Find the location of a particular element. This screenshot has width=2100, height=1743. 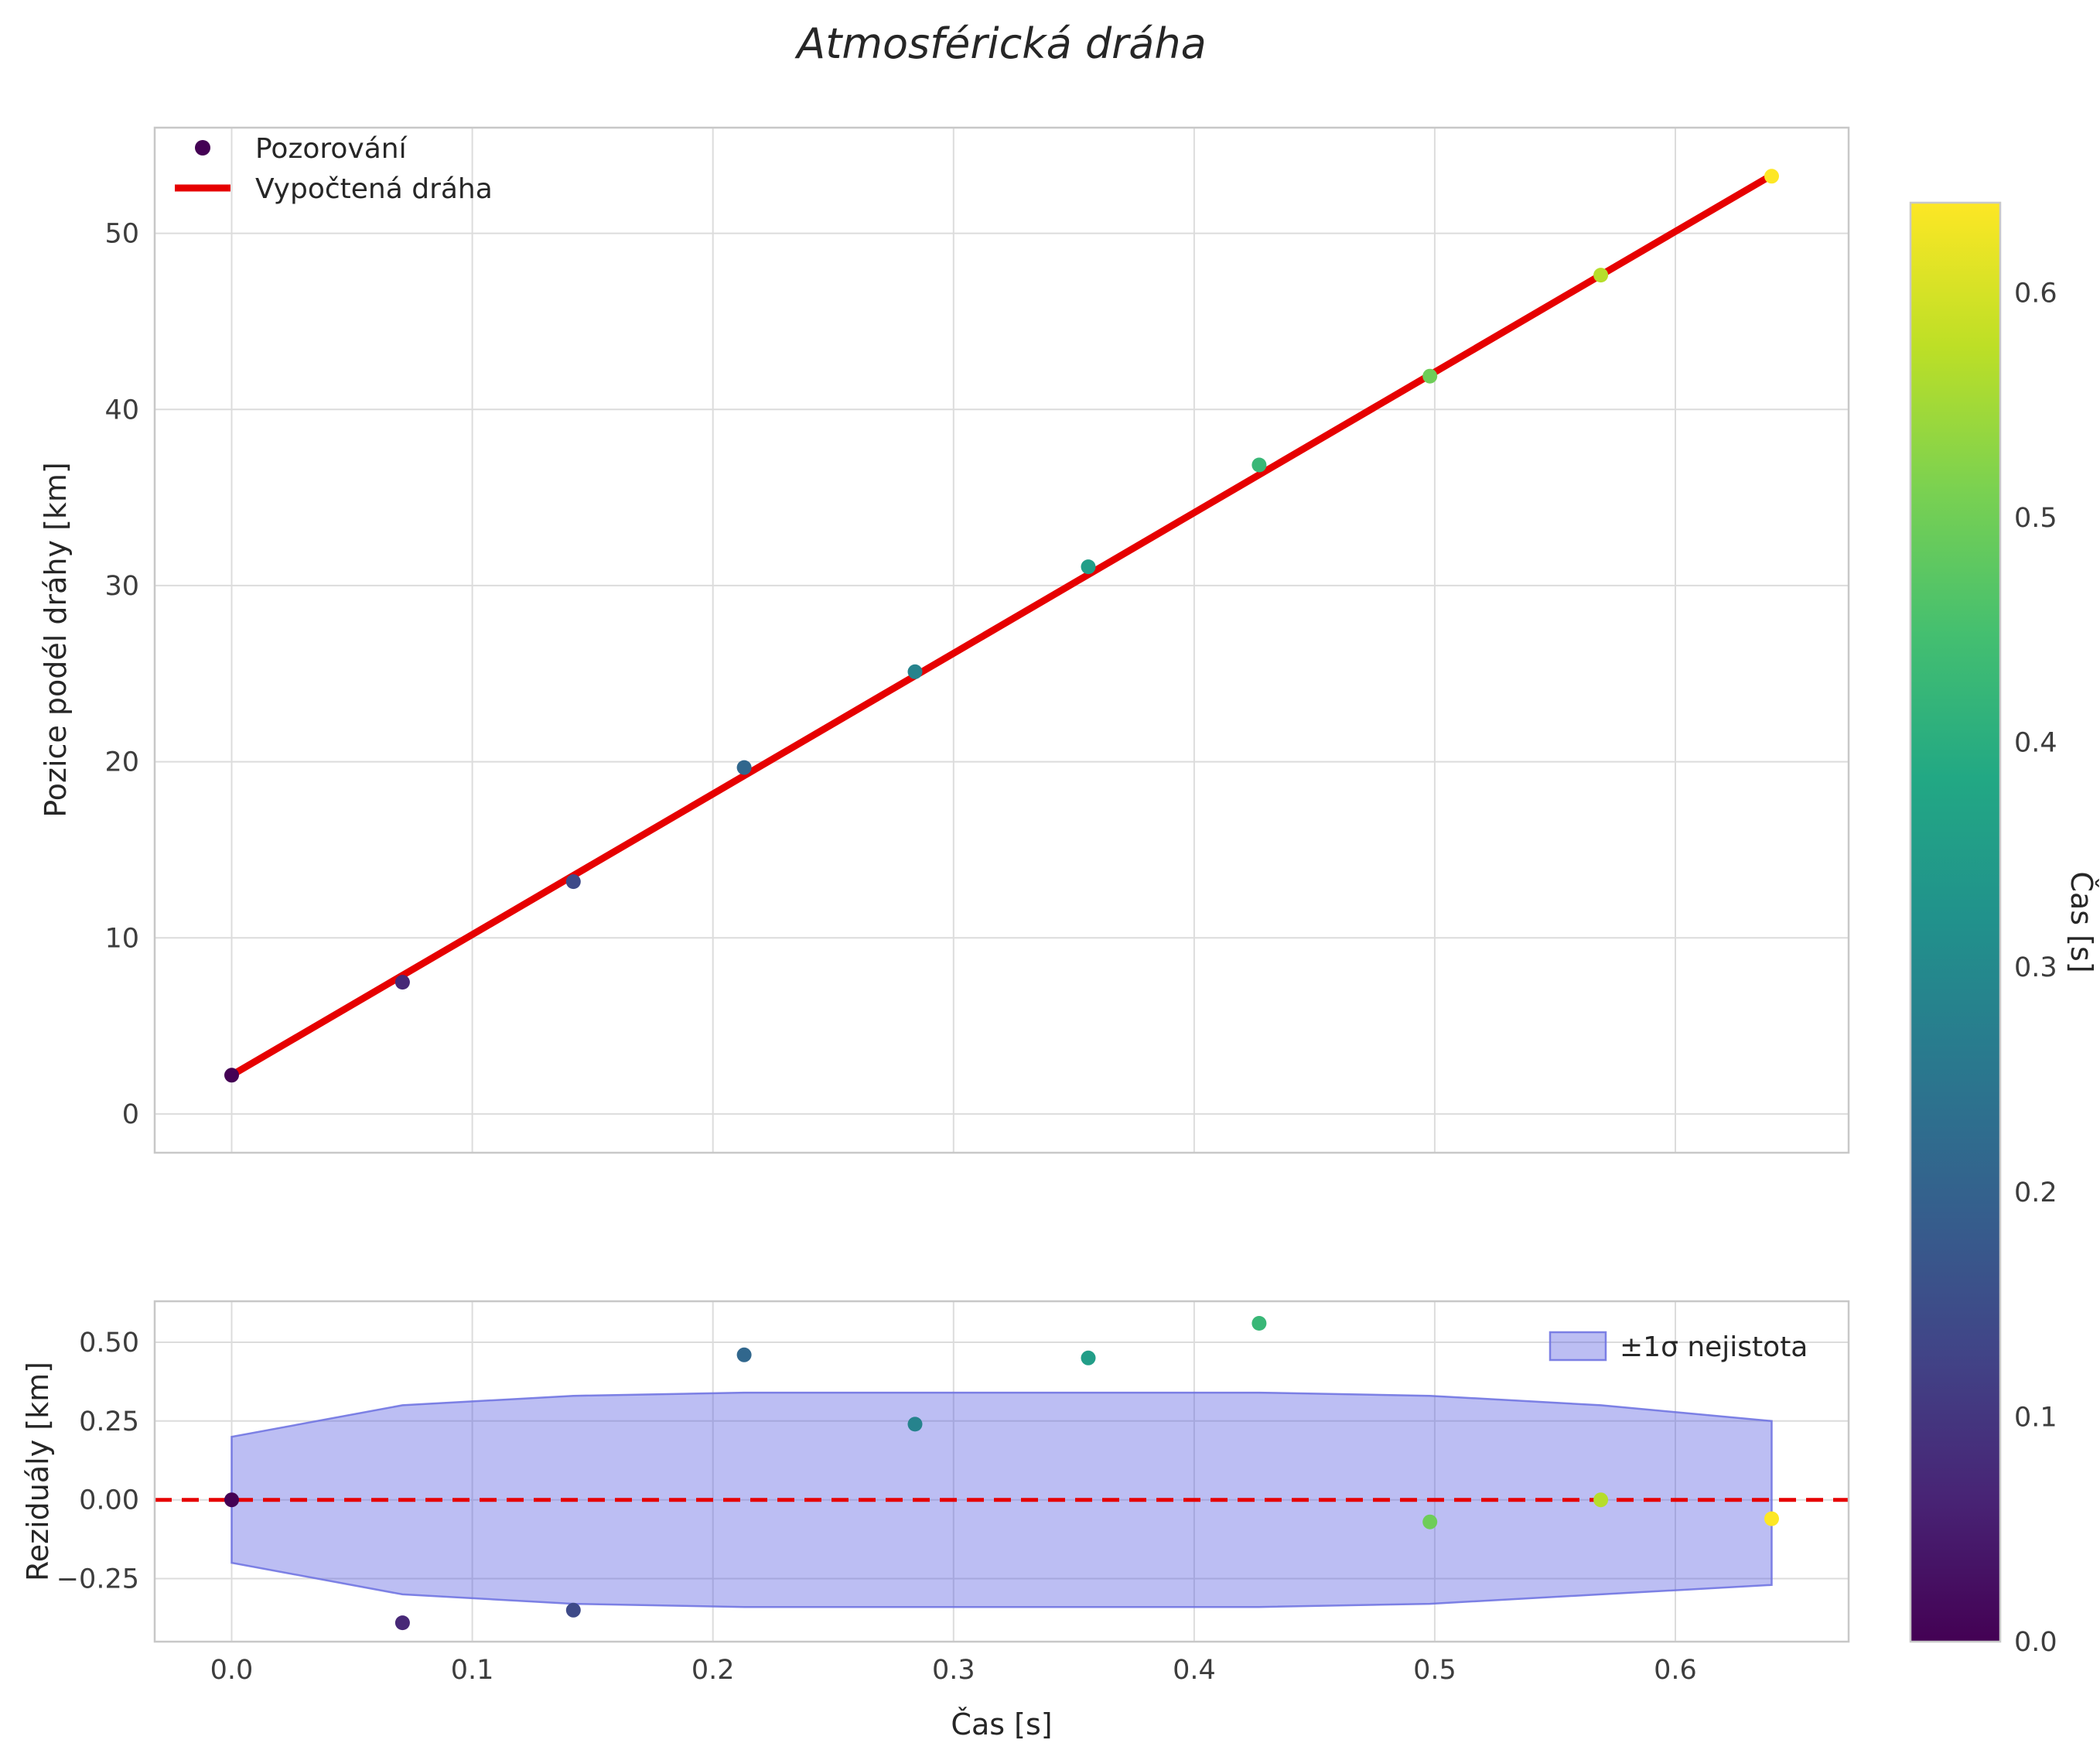

colorbar-tick-label: 0.1 is located at coordinates (2036, 1417).